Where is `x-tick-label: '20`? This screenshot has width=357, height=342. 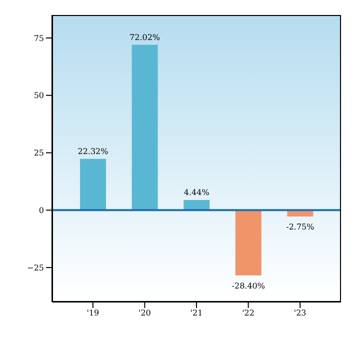
x-tick-label: '20 is located at coordinates (144, 313).